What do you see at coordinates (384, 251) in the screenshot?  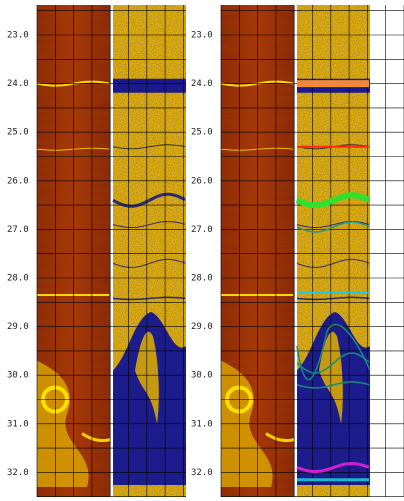 I see `blank-track` at bounding box center [384, 251].